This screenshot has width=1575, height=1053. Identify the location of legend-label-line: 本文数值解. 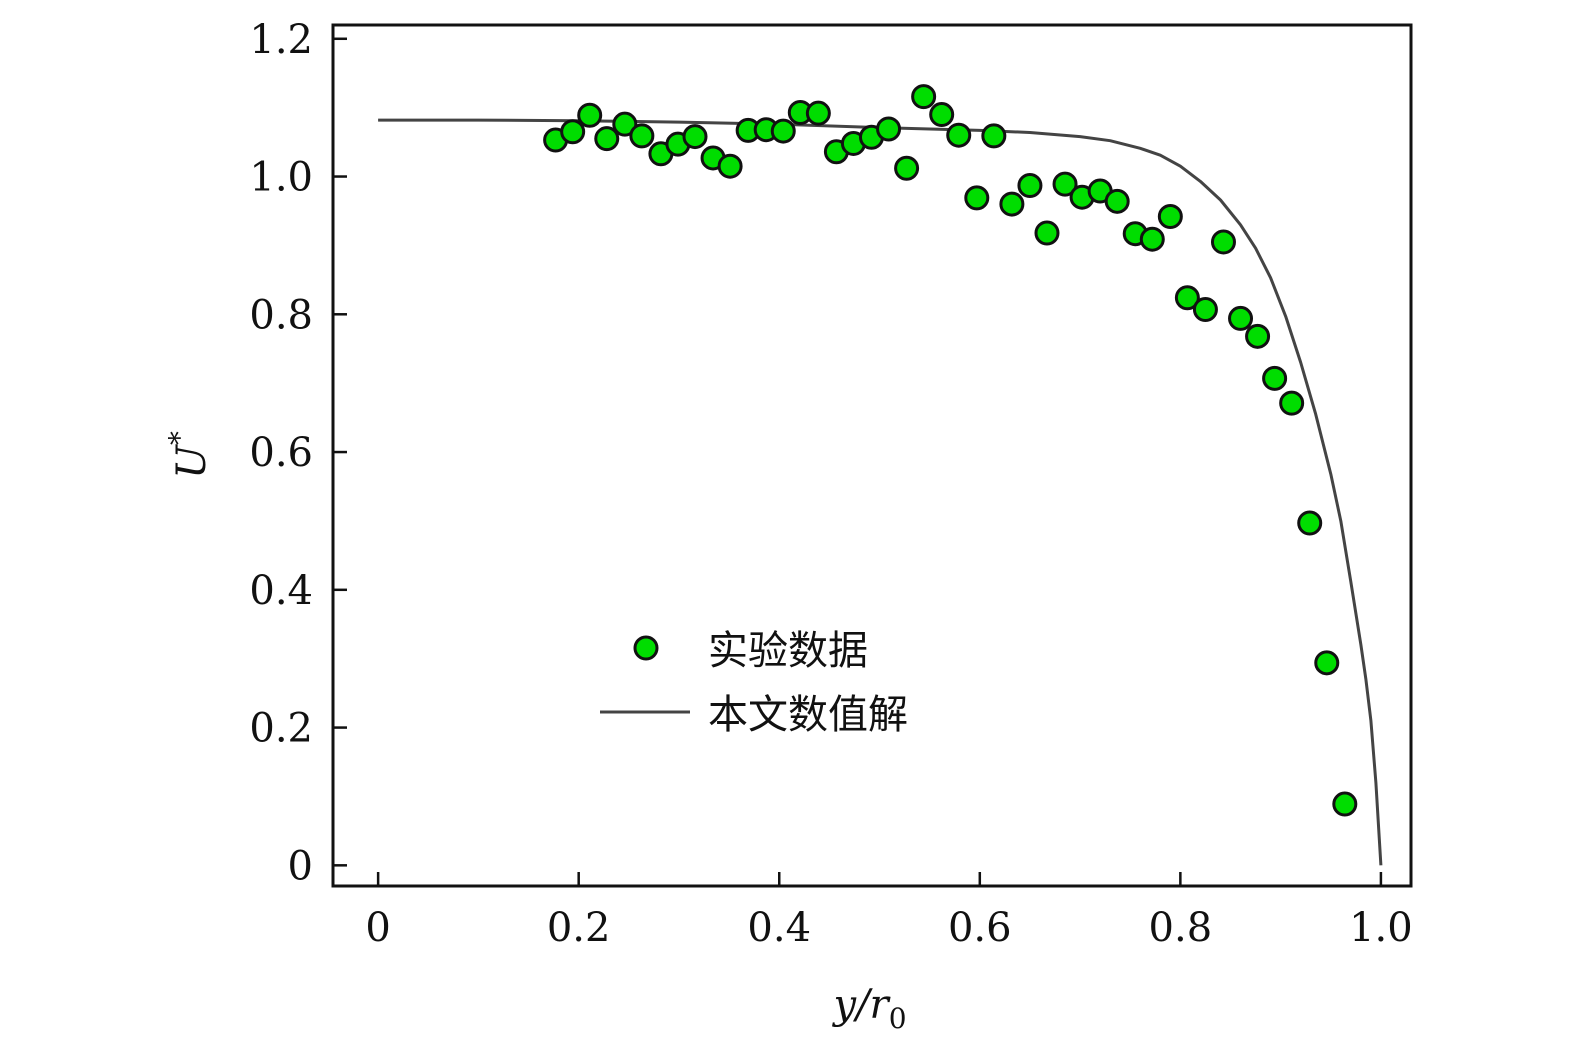
(808, 715).